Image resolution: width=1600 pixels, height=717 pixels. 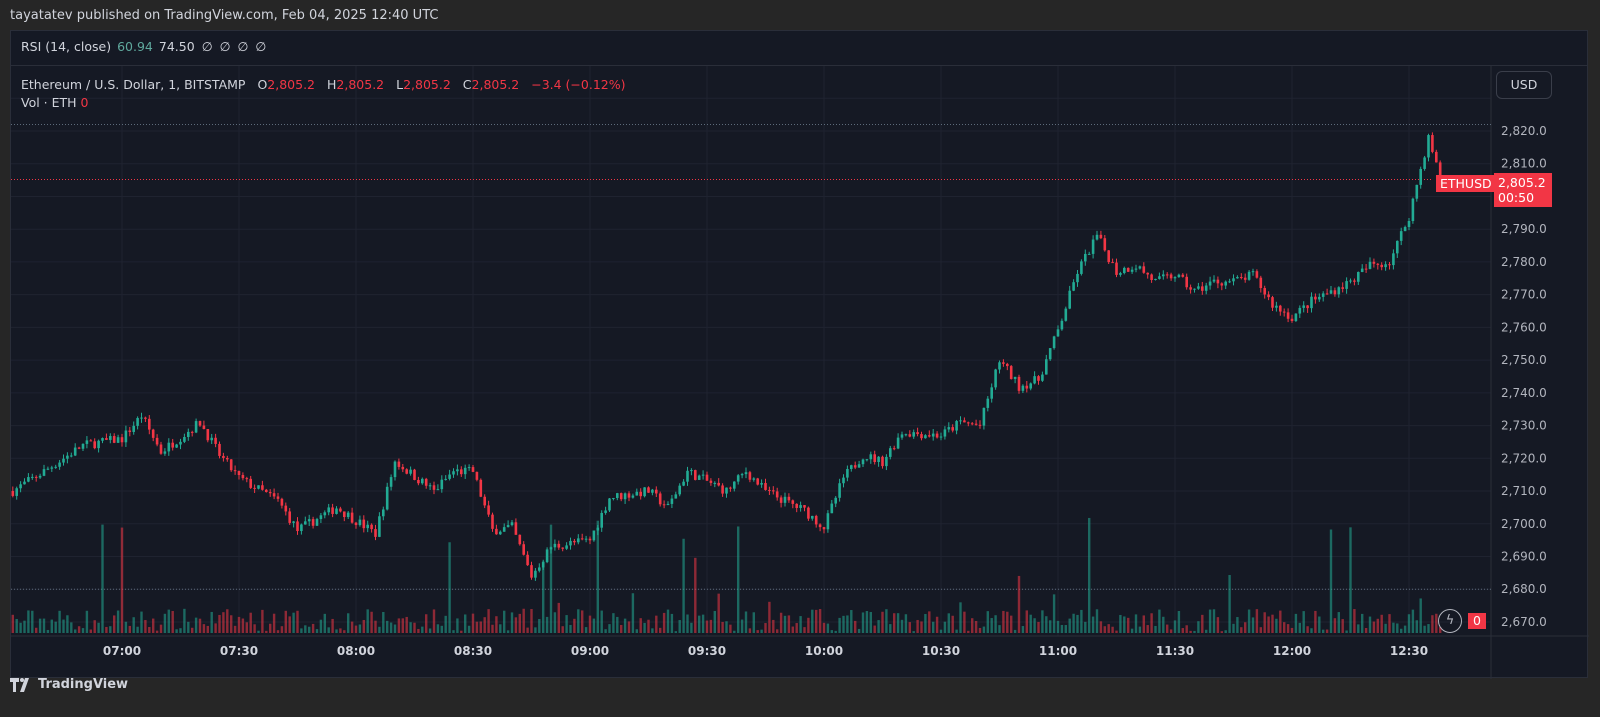 I want to click on tradingview-logo-icon, so click(x=19, y=684).